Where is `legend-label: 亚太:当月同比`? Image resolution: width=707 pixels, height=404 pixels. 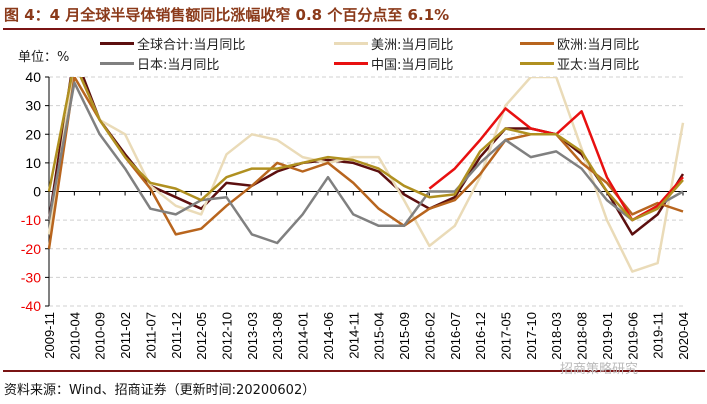
legend-label: 亚太:当月同比 is located at coordinates (598, 65).